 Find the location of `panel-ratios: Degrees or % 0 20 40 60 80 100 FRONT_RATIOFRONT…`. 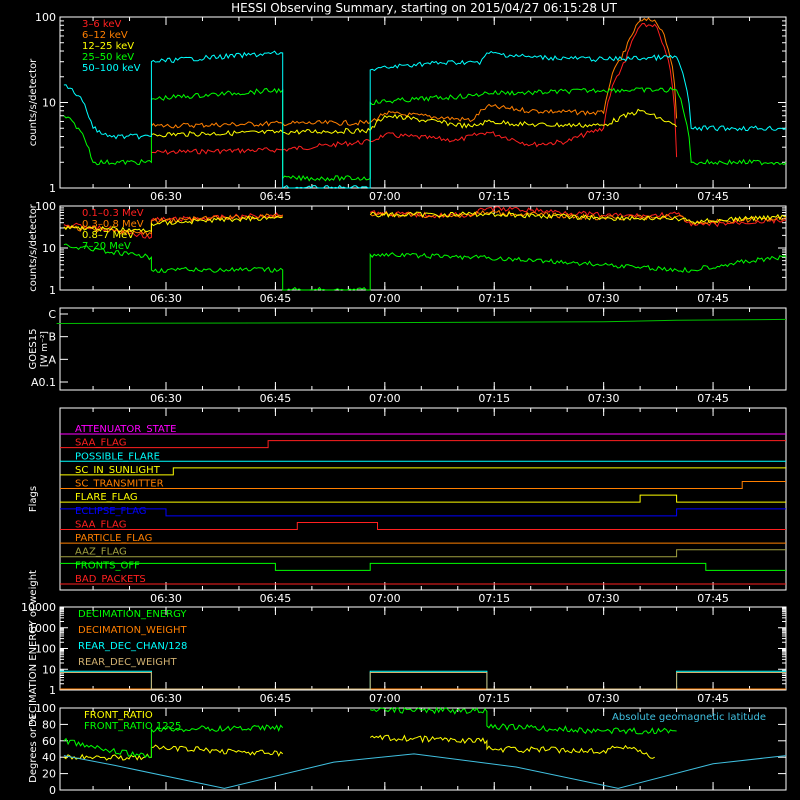

panel-ratios: Degrees or % 0 20 40 60 80 100 FRONT_RATIOFRONT… is located at coordinates (407, 749).